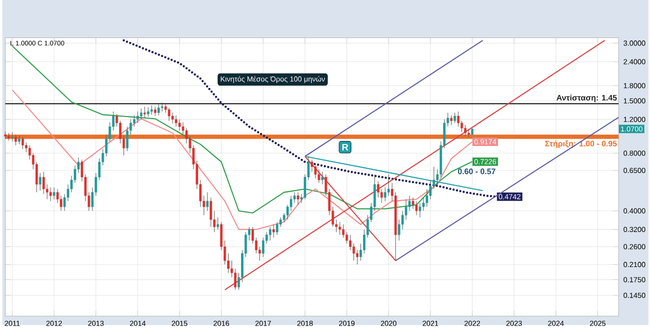  I want to click on annotation: R, so click(345, 147).